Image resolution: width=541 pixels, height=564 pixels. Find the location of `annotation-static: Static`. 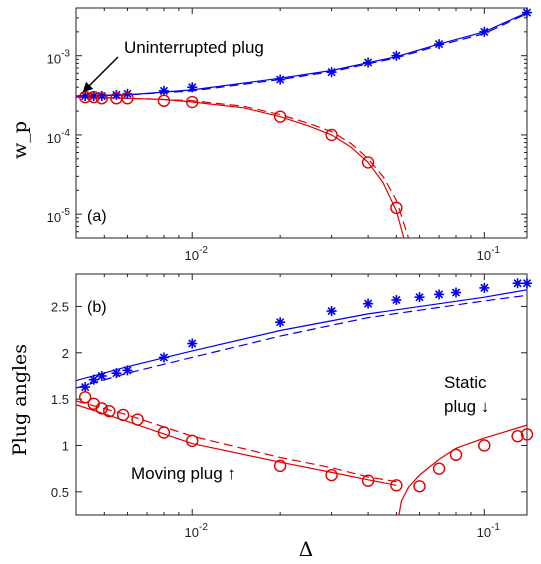

annotation-static: Static is located at coordinates (465, 382).